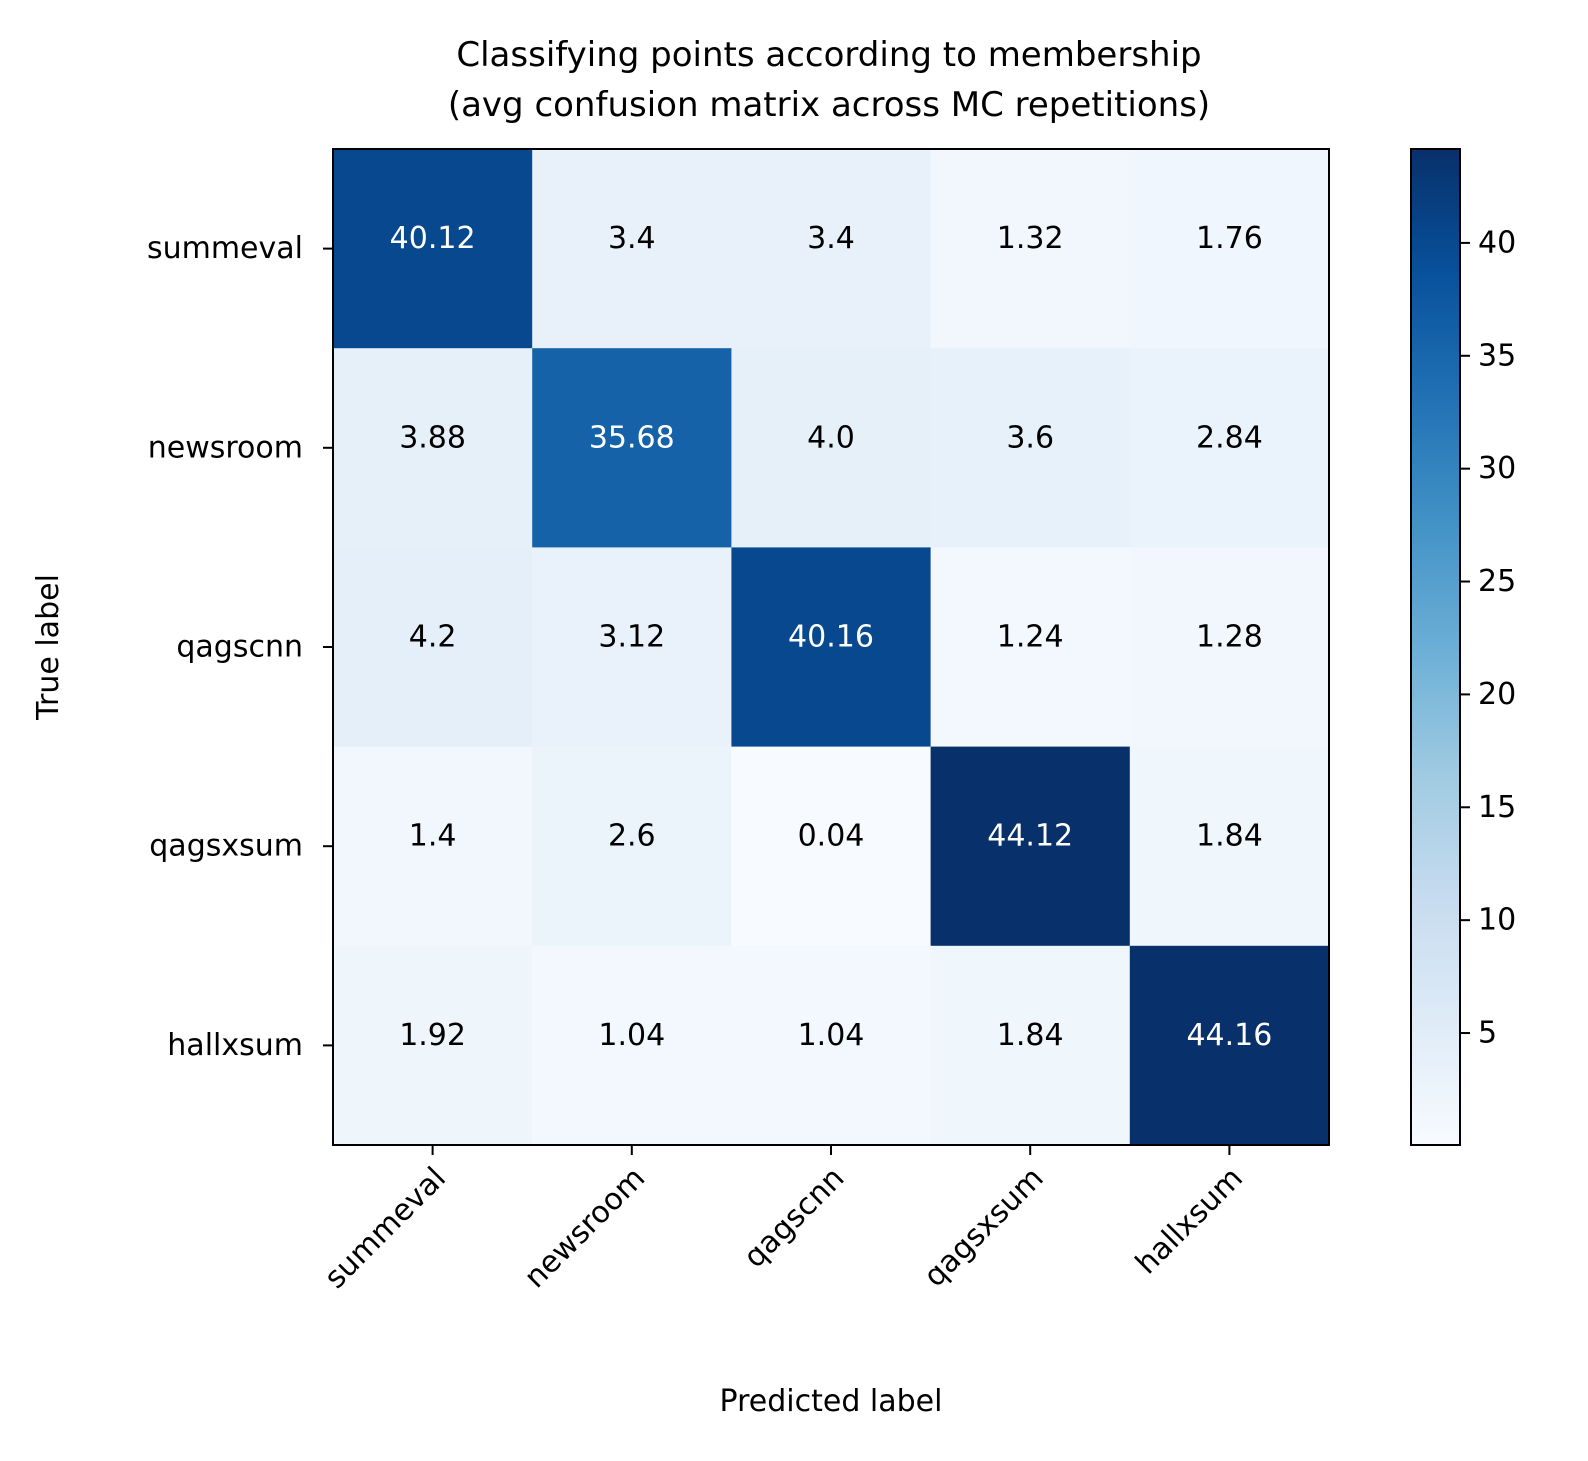  What do you see at coordinates (1497, 355) in the screenshot?
I see `colorbar-tick-label: 35` at bounding box center [1497, 355].